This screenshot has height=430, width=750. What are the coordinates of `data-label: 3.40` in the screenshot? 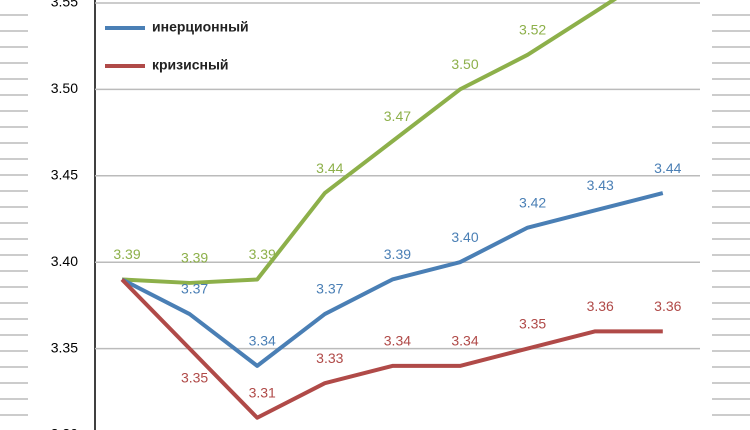 It's located at (464, 237).